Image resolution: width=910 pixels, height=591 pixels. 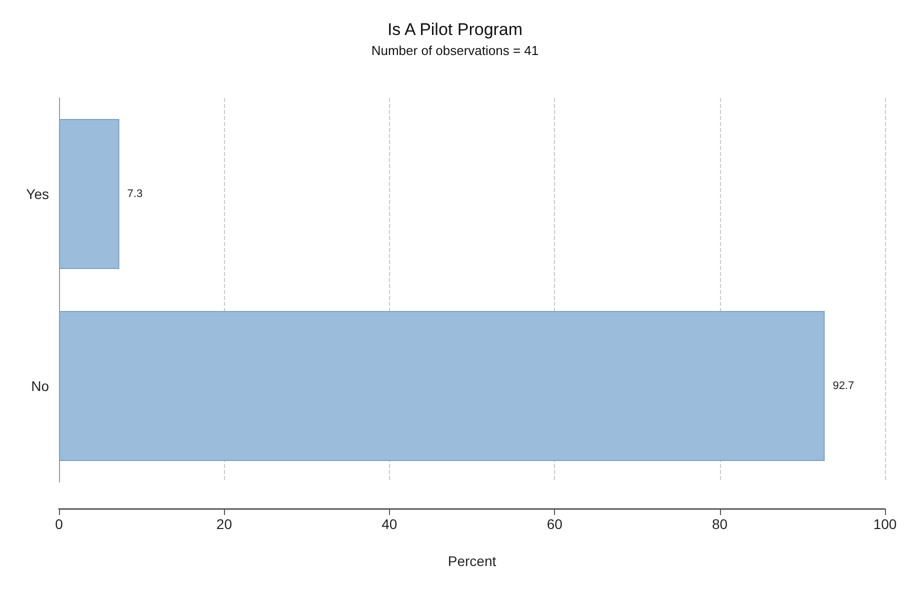 I want to click on x-axis-title: Percent, so click(x=472, y=561).